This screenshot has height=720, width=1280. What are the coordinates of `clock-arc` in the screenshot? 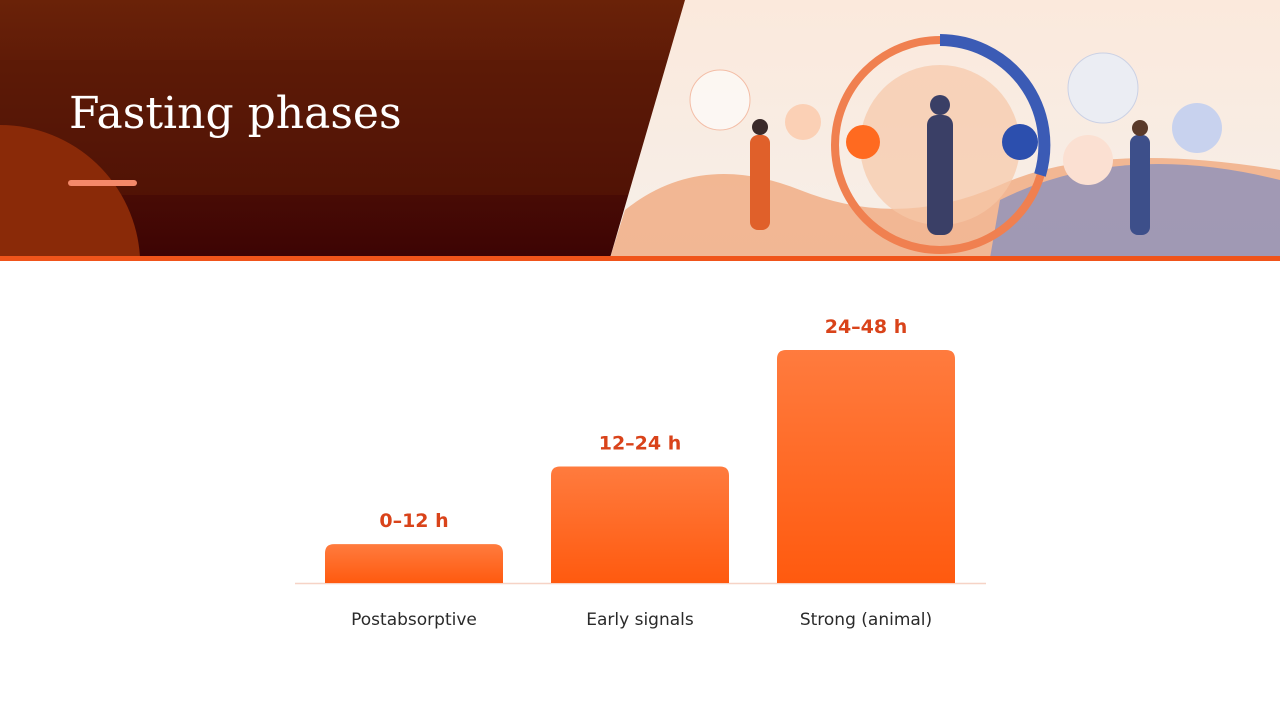 It's located at (995, 105).